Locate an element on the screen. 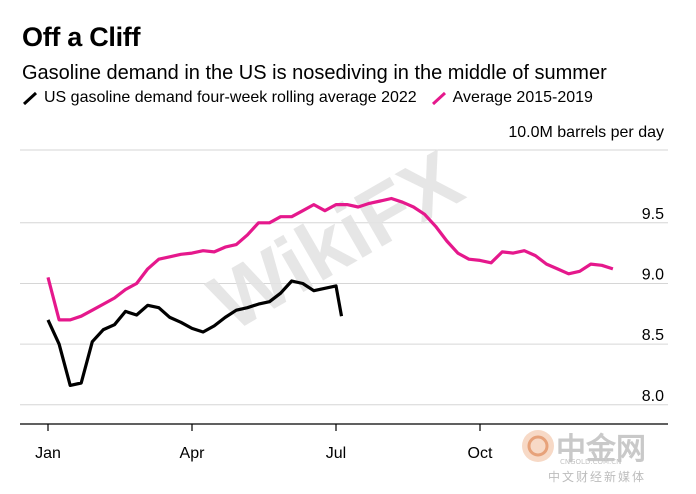 The height and width of the screenshot is (494, 696). x-tick-label-jul: Jul is located at coordinates (336, 453).